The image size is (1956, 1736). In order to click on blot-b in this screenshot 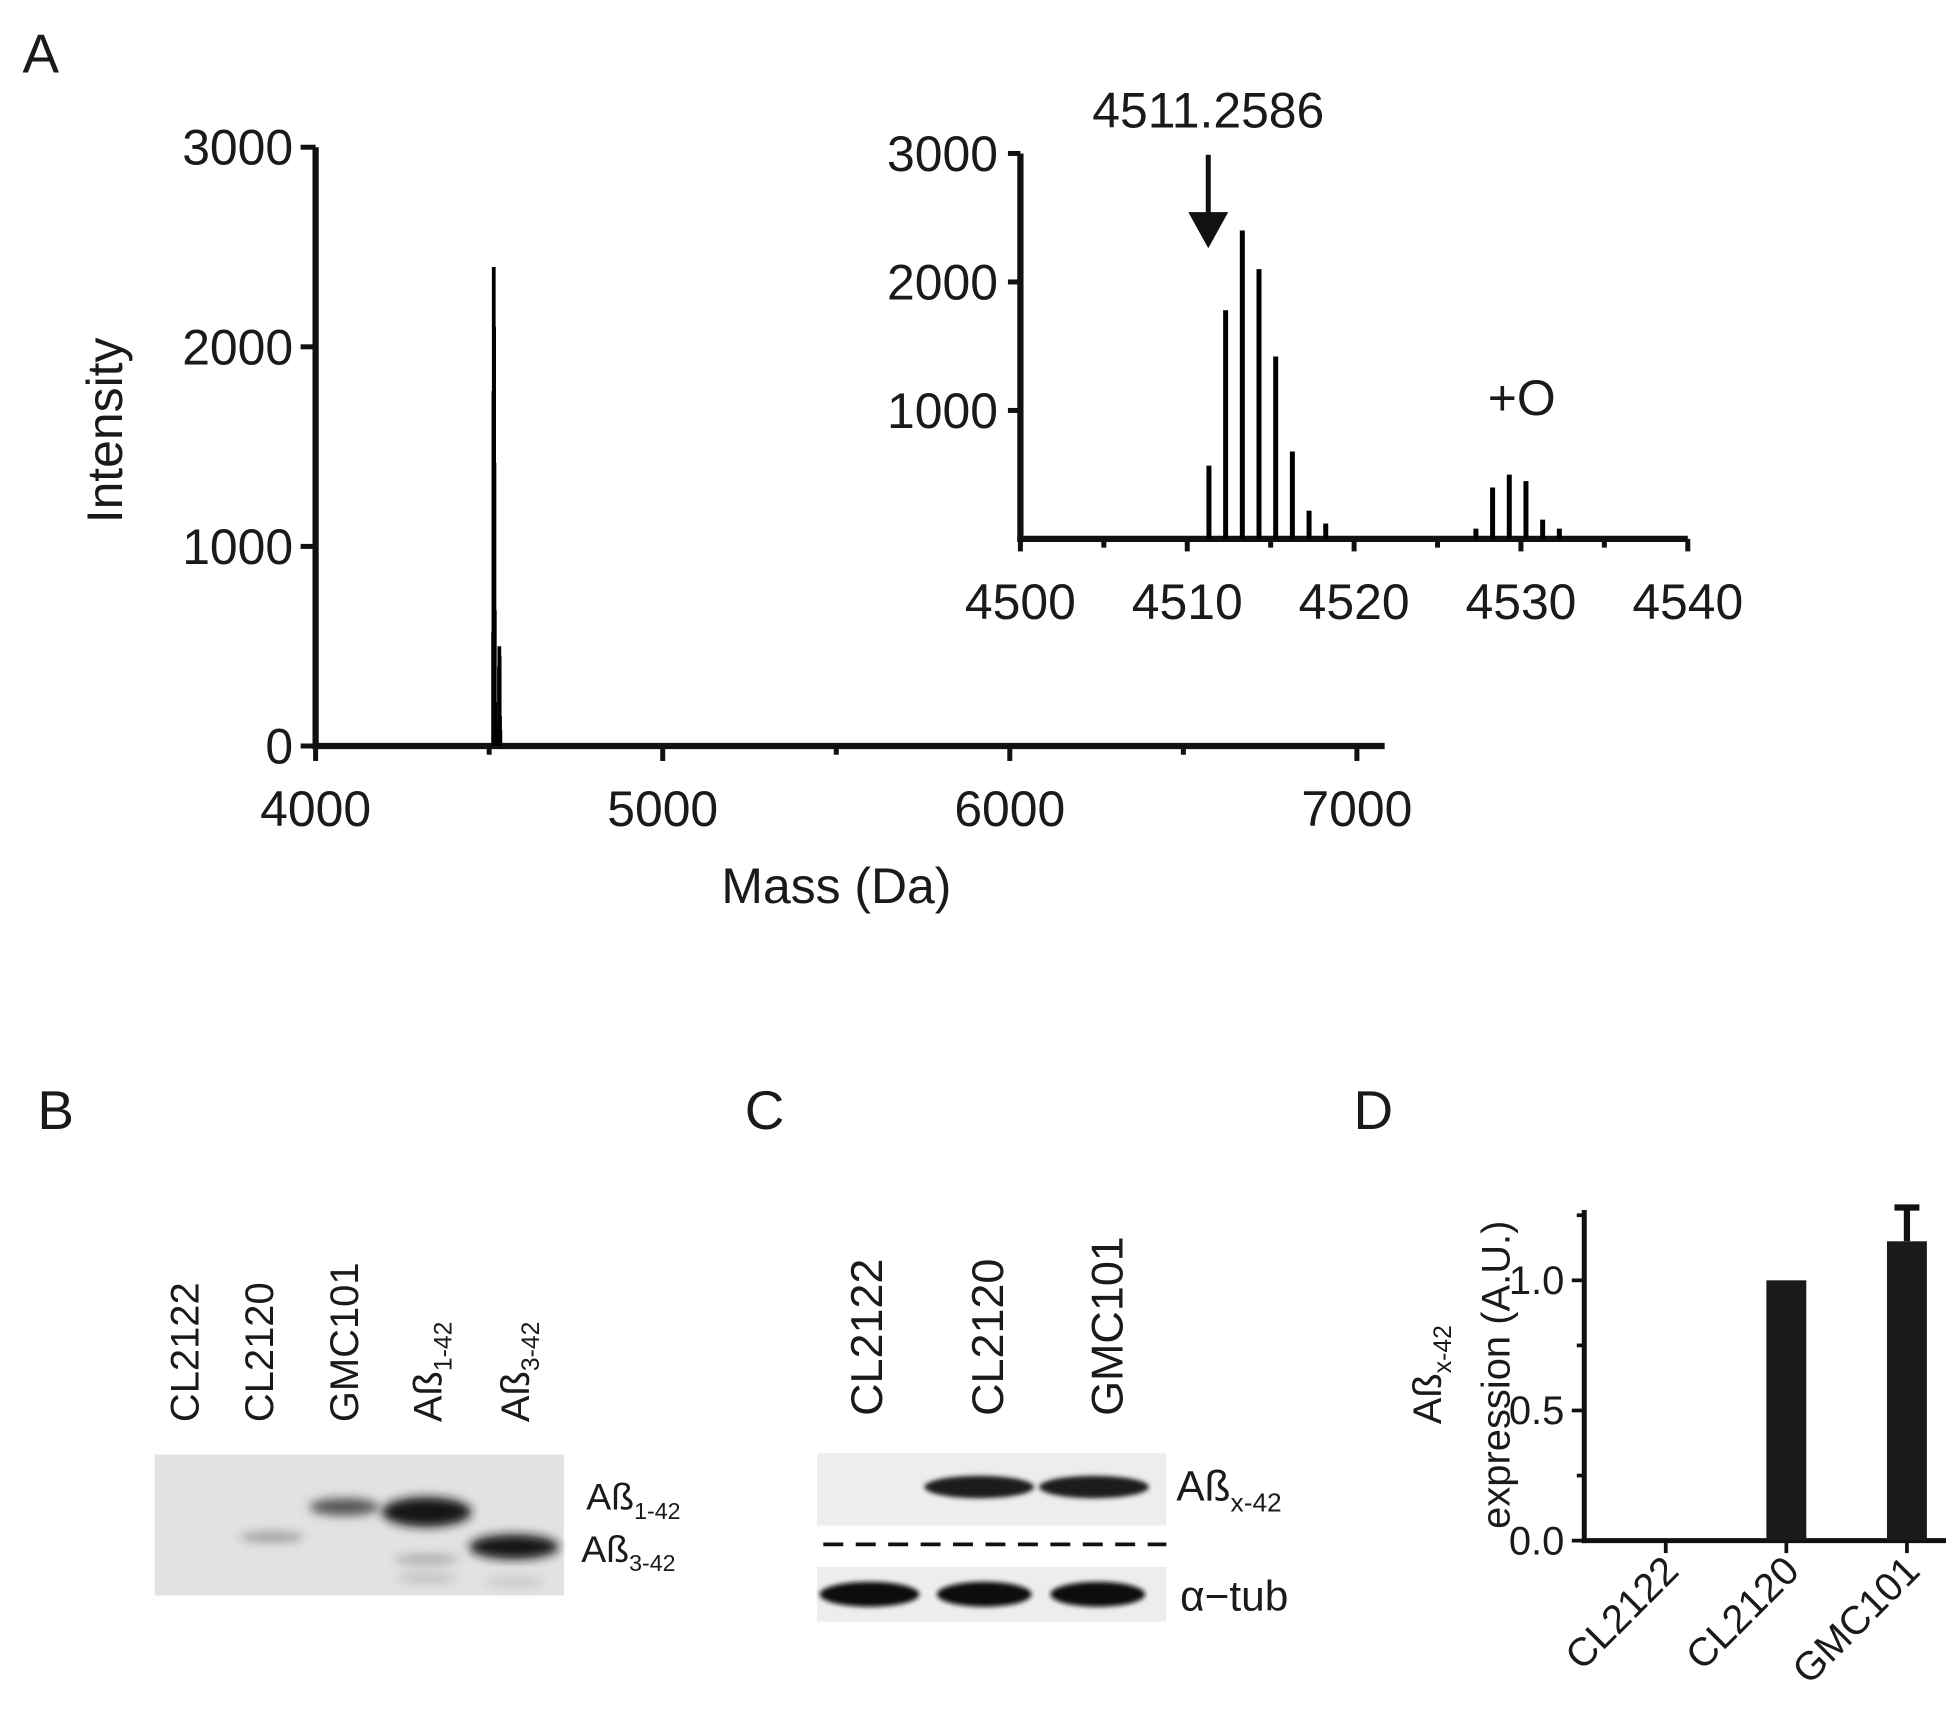, I will do `click(359, 1525)`.